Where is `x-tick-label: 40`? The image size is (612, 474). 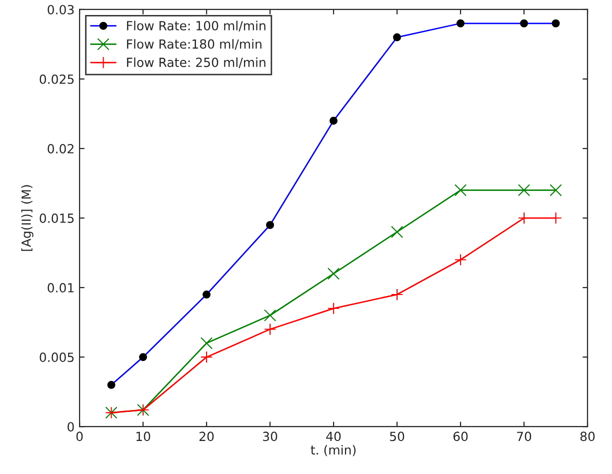
x-tick-label: 40 is located at coordinates (333, 437).